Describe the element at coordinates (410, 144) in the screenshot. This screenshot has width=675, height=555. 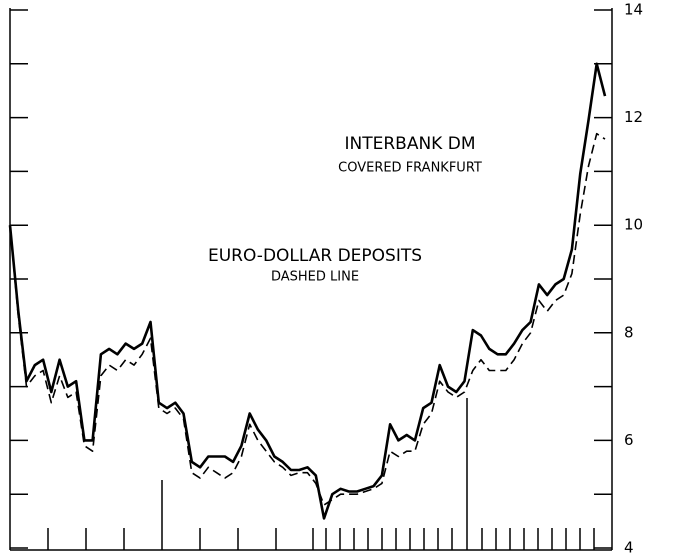
I see `annotation: INTERBANK DM` at that location.